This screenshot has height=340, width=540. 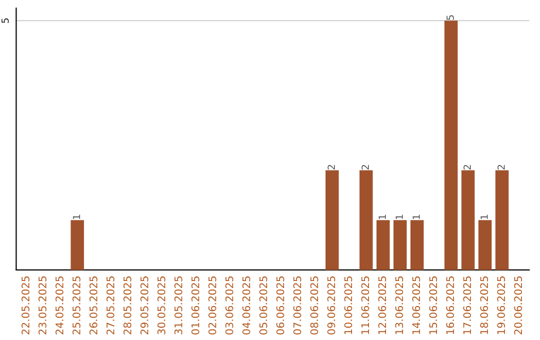 I want to click on x-tick-label: 16.06.2025, so click(x=450, y=305).